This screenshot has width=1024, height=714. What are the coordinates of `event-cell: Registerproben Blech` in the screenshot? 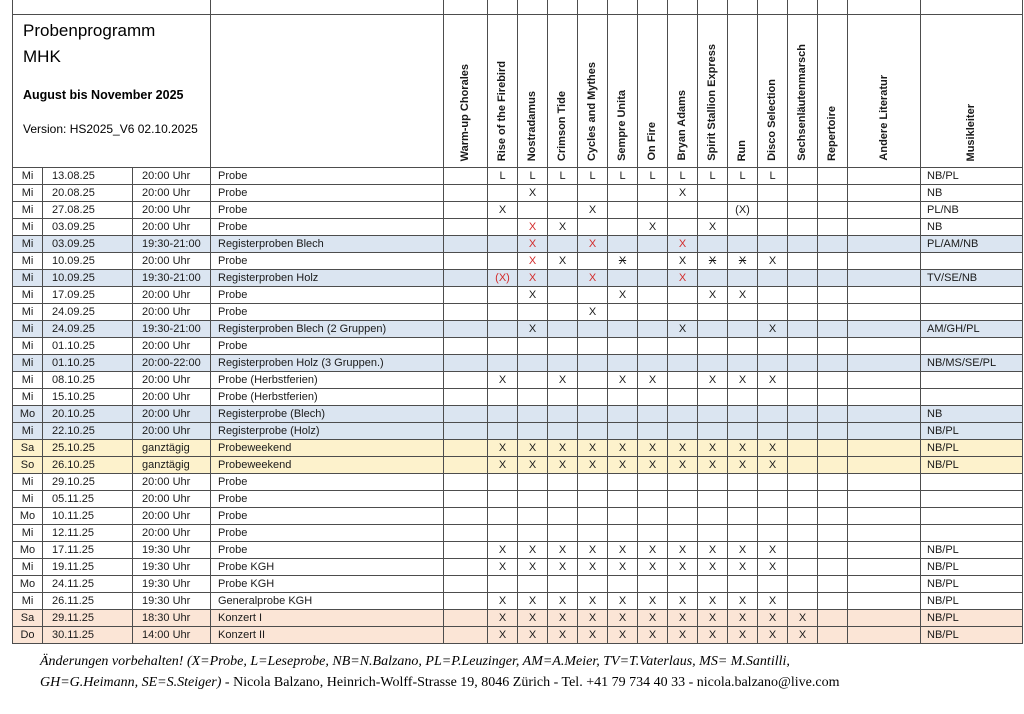 It's located at (327, 244).